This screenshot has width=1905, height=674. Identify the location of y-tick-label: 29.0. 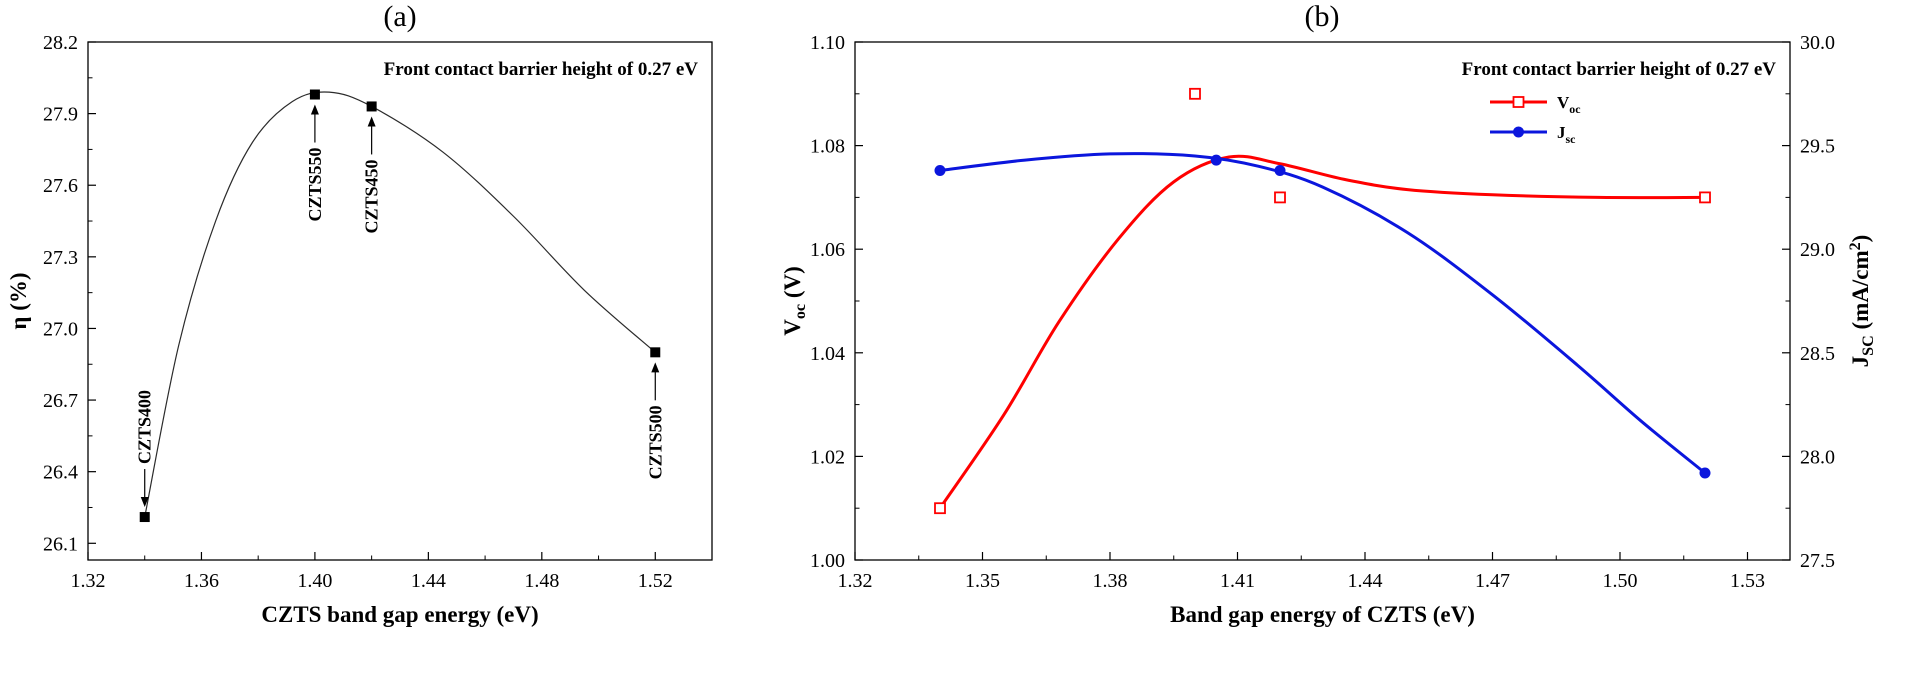
(1817, 250).